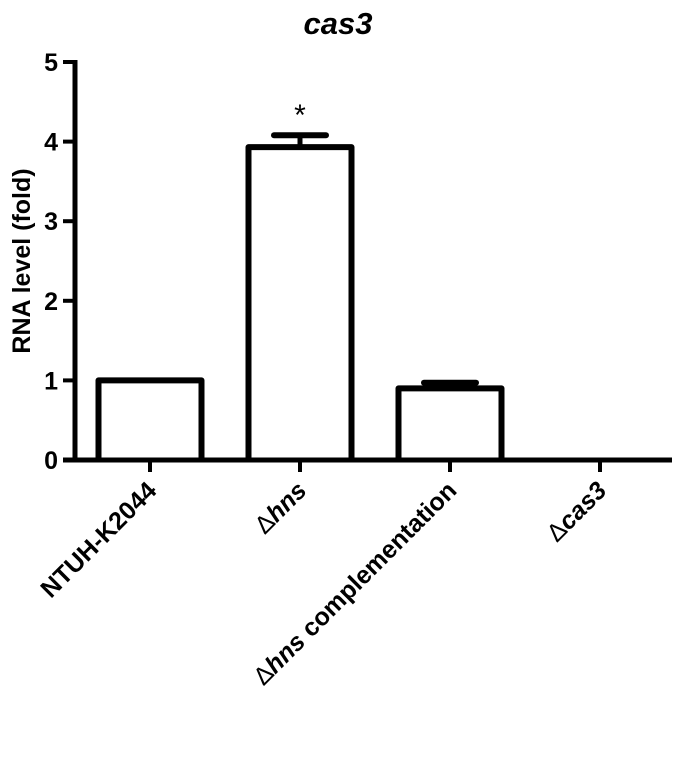 This screenshot has width=675, height=765. What do you see at coordinates (51, 381) in the screenshot?
I see `y-tick-label: 1` at bounding box center [51, 381].